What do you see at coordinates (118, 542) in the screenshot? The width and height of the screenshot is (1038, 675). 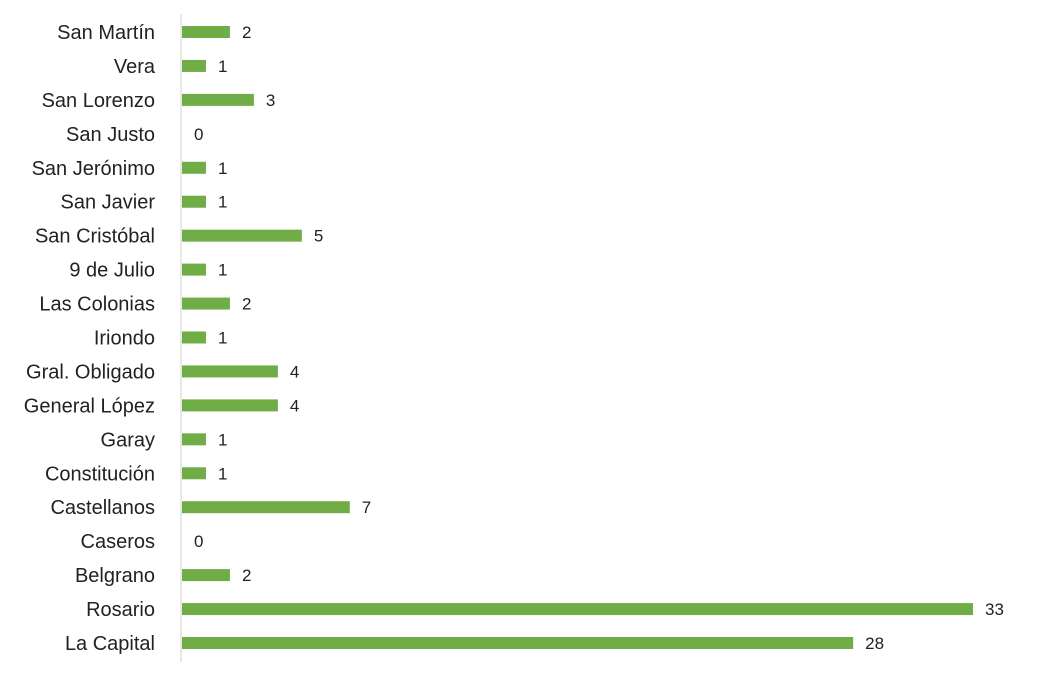 I see `category-label: Caseros` at bounding box center [118, 542].